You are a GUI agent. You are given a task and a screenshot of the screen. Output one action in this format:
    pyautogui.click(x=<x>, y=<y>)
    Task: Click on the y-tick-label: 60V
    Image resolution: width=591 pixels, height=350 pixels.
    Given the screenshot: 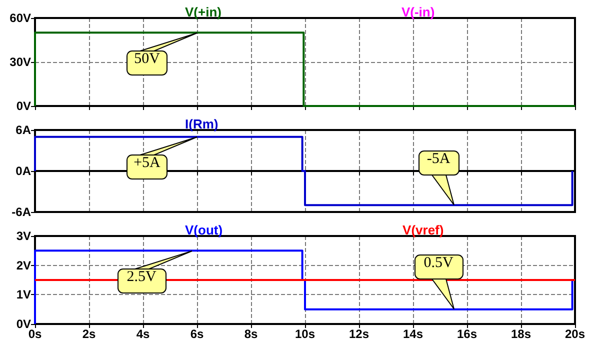 What is the action you would take?
    pyautogui.click(x=20, y=18)
    